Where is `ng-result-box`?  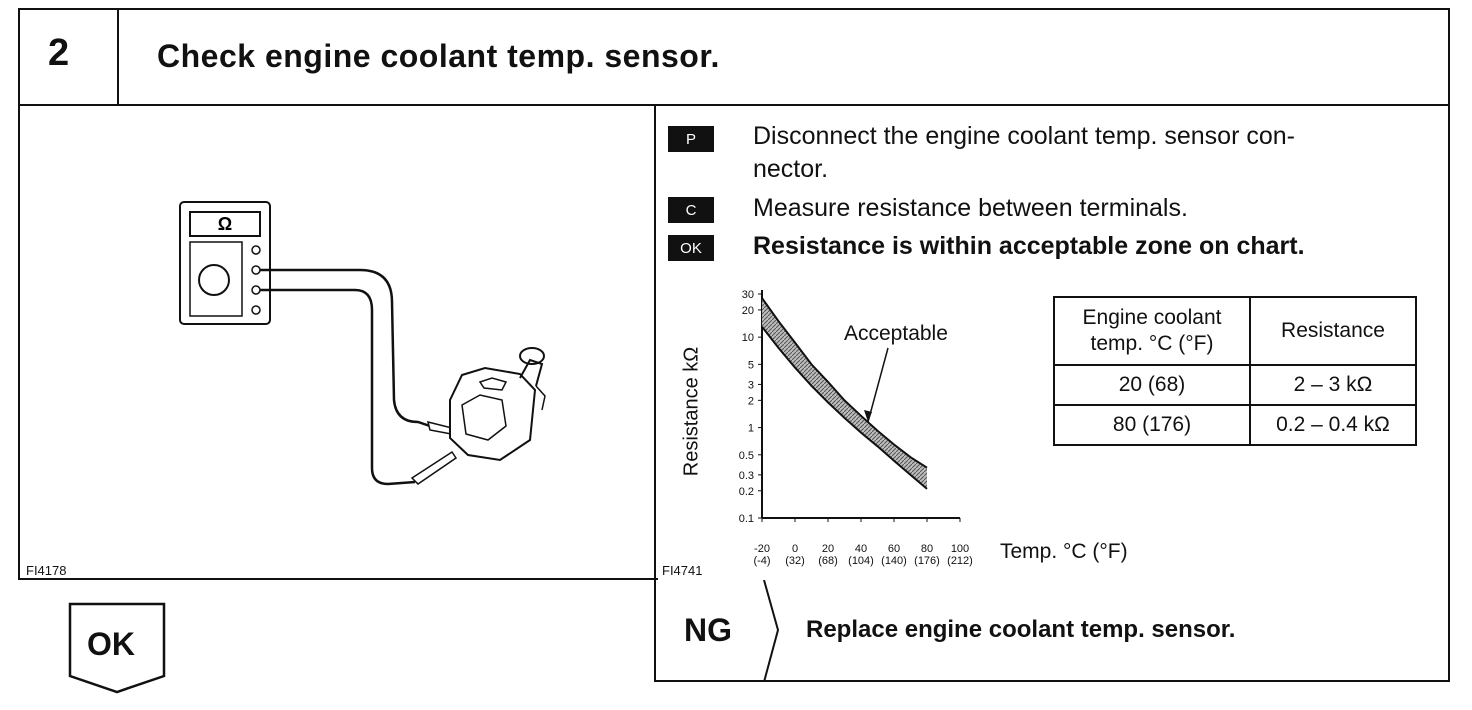 ng-result-box is located at coordinates (1052, 631).